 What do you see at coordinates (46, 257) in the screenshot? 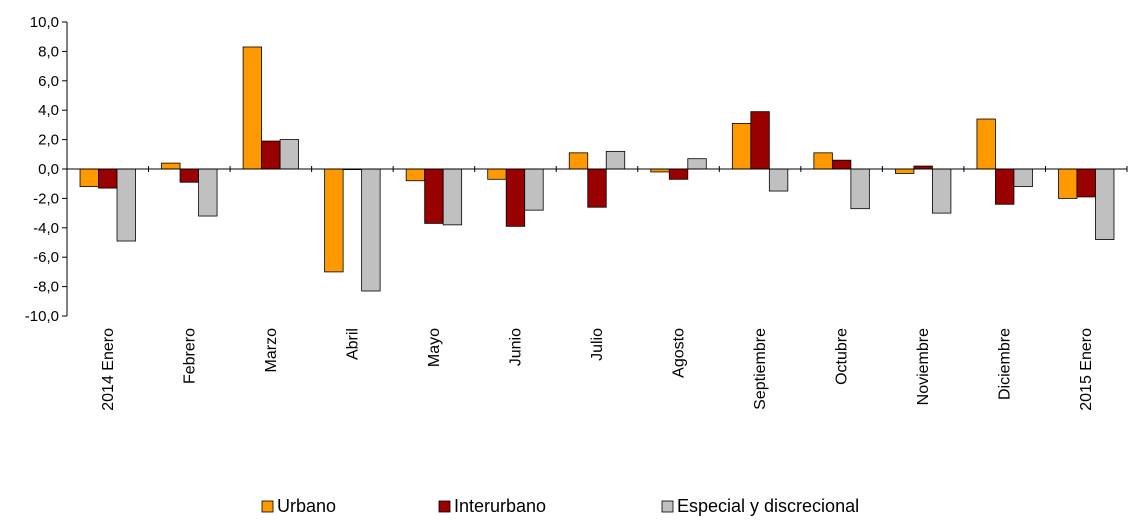
I see `y-tick-label: -6,0` at bounding box center [46, 257].